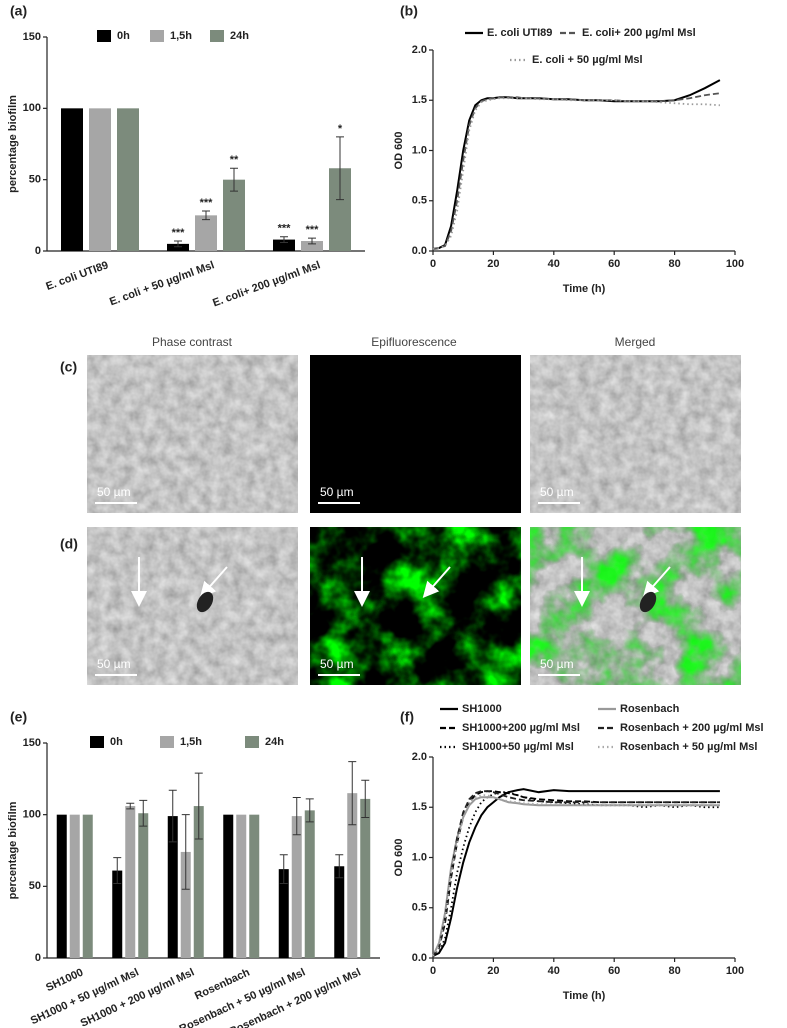  I want to click on legend-label: Rosenbach + 200 µg/ml Msl, so click(692, 728).